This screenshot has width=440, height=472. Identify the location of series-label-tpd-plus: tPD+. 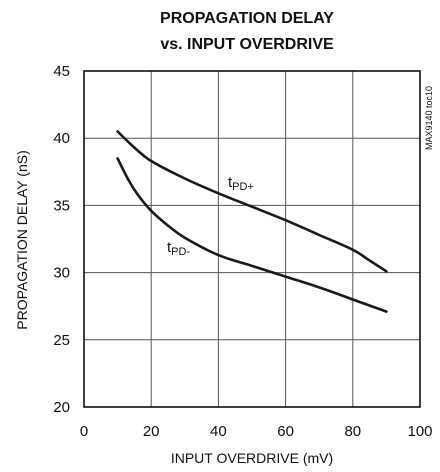
(241, 183).